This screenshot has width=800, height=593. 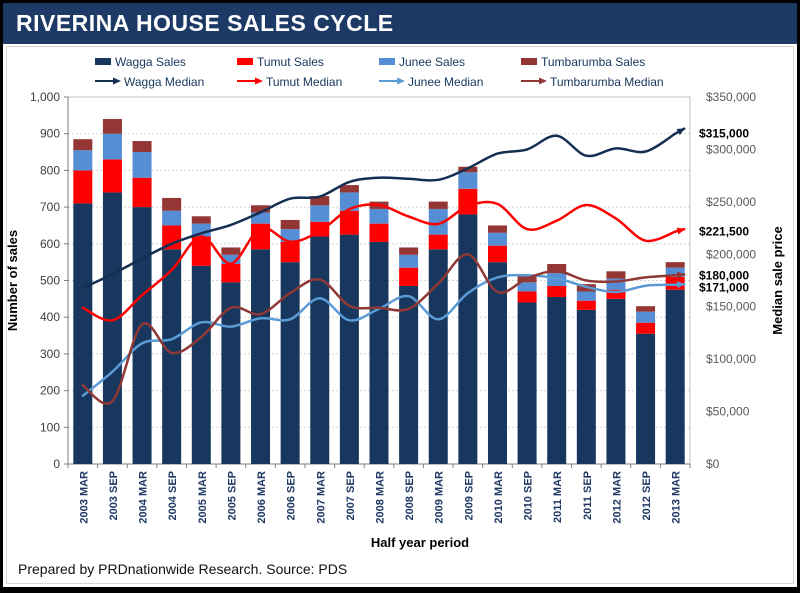 What do you see at coordinates (12, 280) in the screenshot?
I see `left-axis-title: Number of sales` at bounding box center [12, 280].